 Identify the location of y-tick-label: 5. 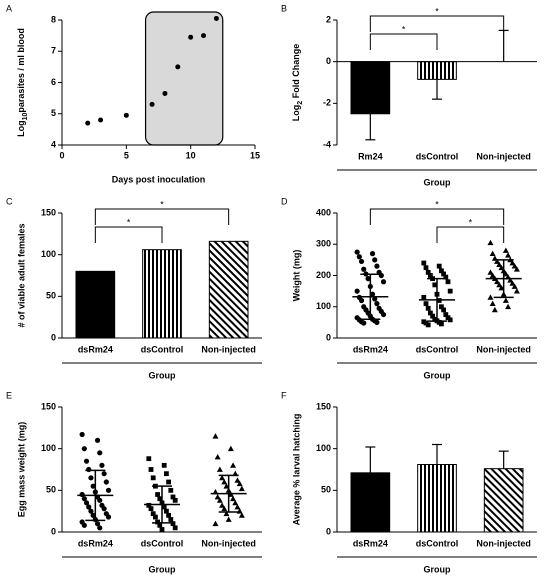
(53, 113).